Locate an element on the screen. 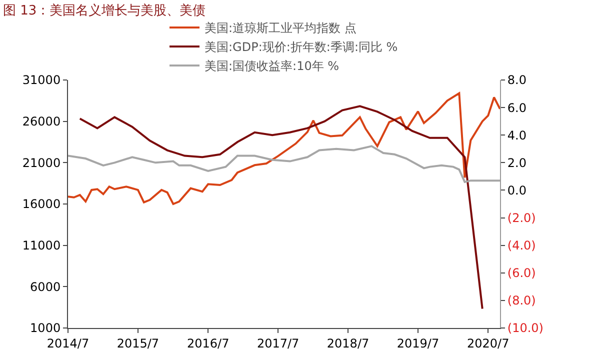 The width and height of the screenshot is (600, 360). y-tick-label: 11000 is located at coordinates (41, 245).